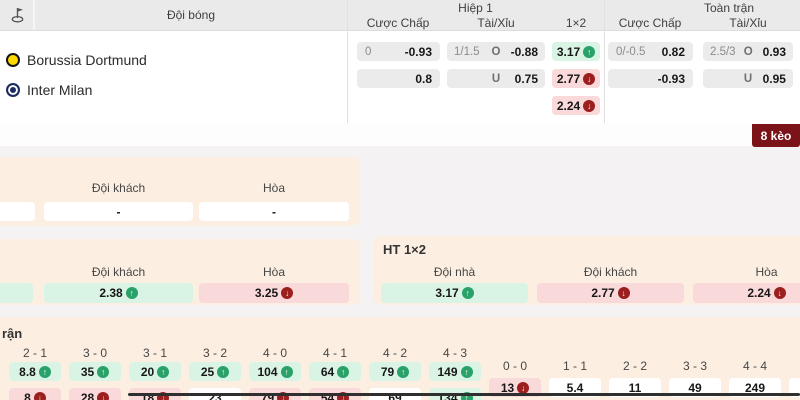 This screenshot has height=400, width=800. I want to click on panel-ft-1x2: Đội khách Hòa 2.38 ↑ 3.25 ↓, so click(180, 272).